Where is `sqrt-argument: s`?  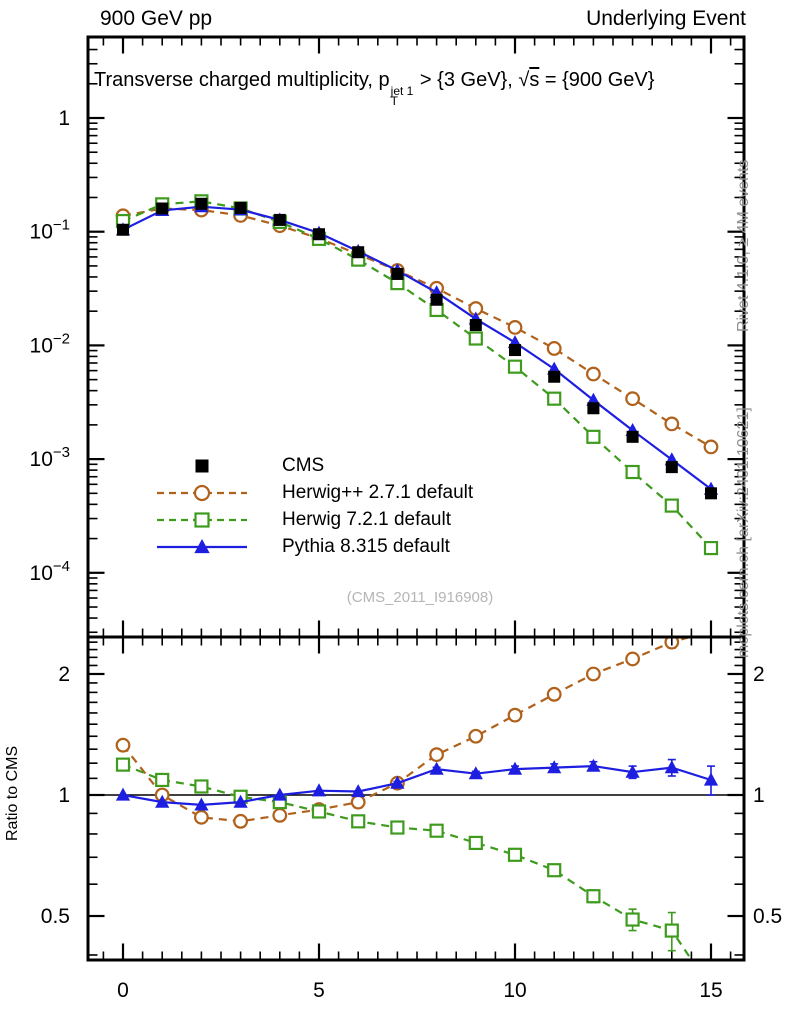 sqrt-argument: s is located at coordinates (534, 80).